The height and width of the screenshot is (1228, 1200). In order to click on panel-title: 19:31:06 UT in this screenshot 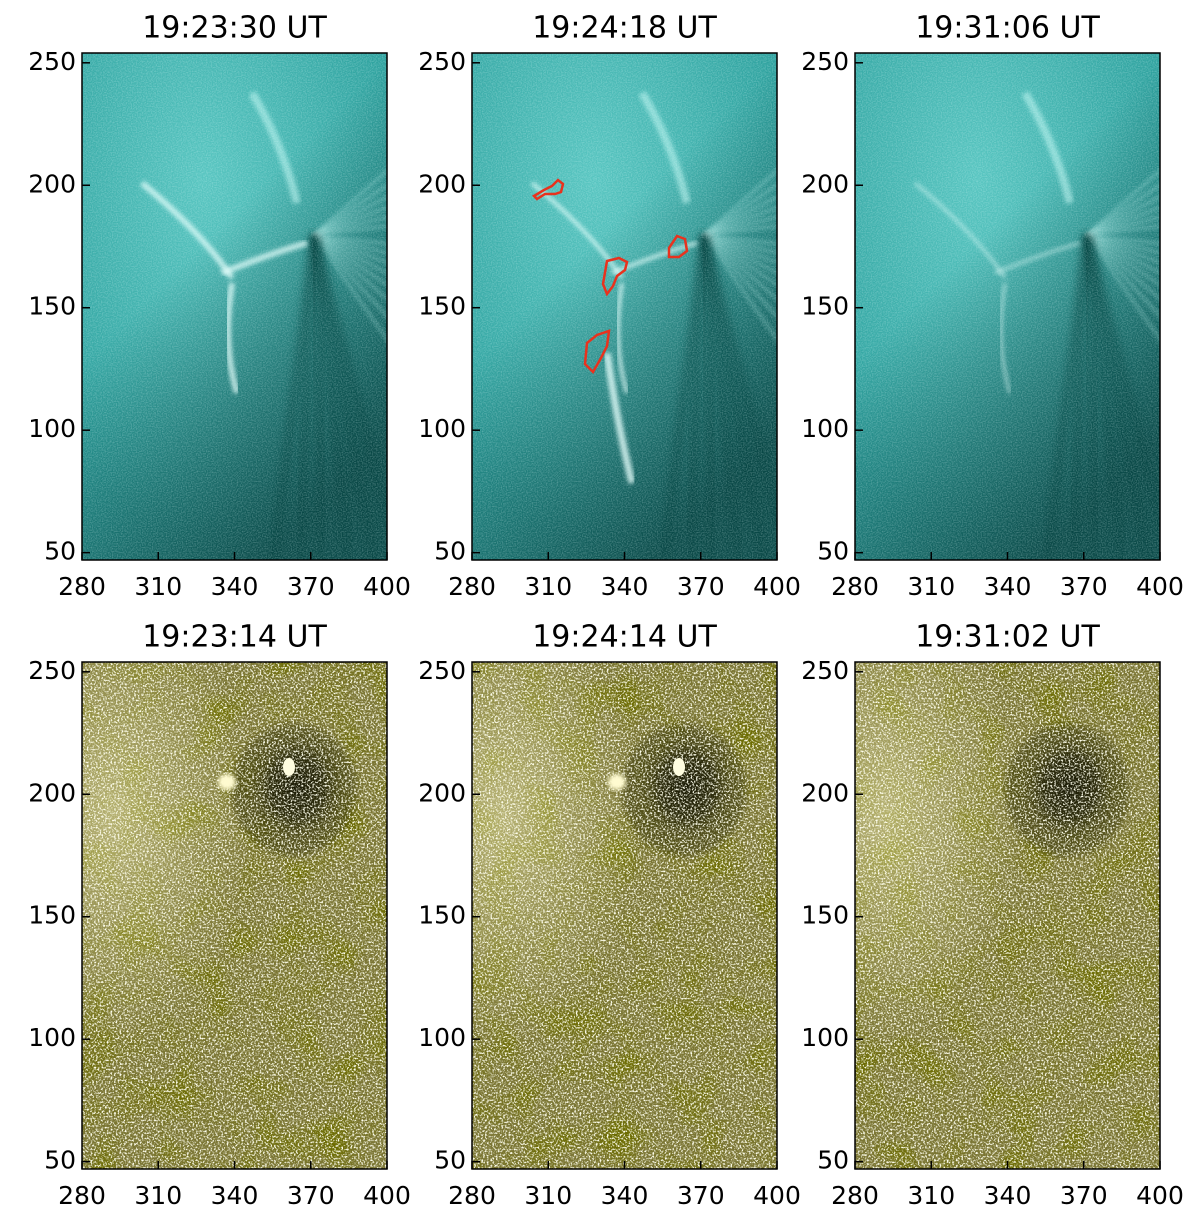, I will do `click(1007, 28)`.